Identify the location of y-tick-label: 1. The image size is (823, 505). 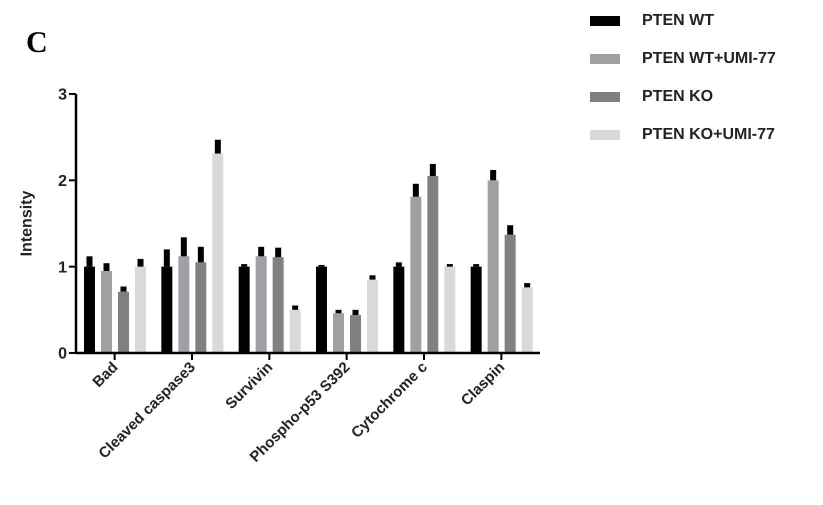
(63, 267).